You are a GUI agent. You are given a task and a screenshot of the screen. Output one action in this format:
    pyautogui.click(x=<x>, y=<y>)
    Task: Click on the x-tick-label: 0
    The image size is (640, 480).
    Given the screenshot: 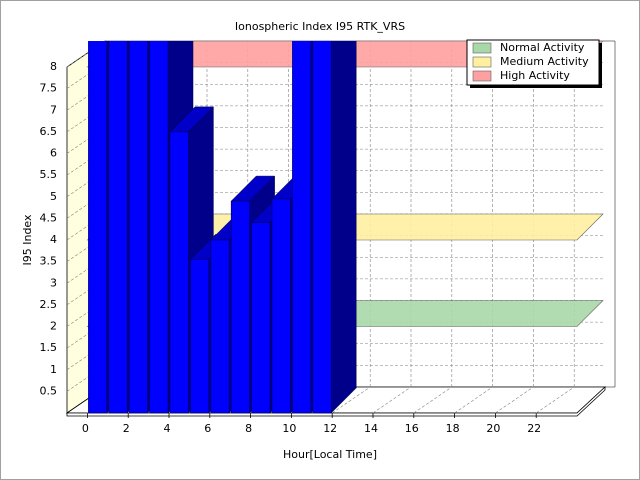 What is the action you would take?
    pyautogui.click(x=85, y=428)
    